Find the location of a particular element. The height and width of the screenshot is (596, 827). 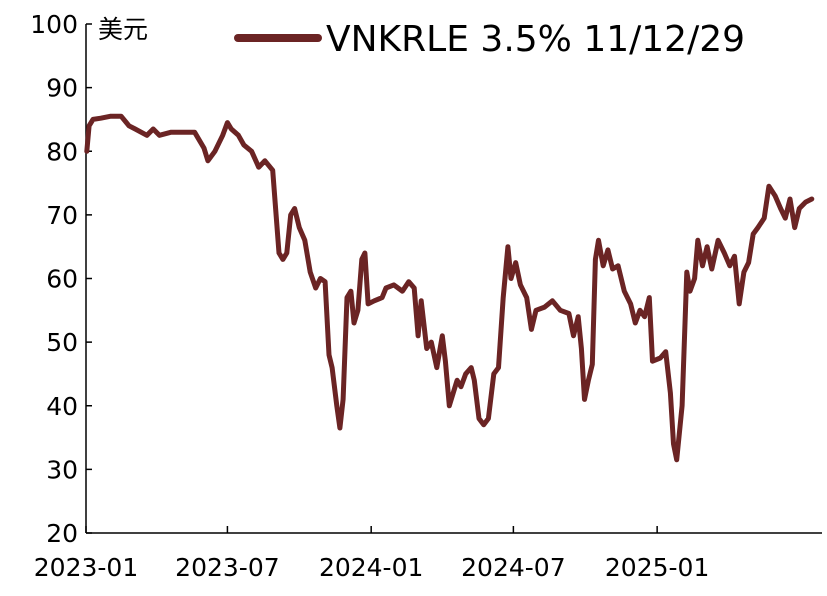

y-tick-label: 50 is located at coordinates (62, 342).